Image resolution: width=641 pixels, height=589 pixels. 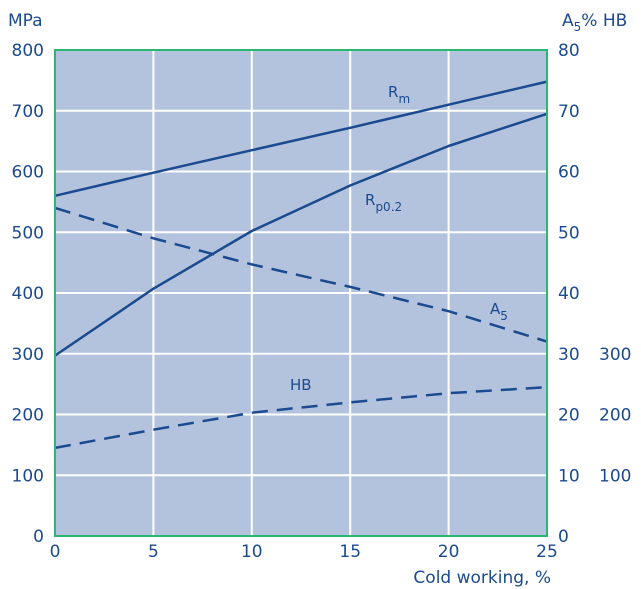 What do you see at coordinates (28, 233) in the screenshot?
I see `y-left-tick-label: 500` at bounding box center [28, 233].